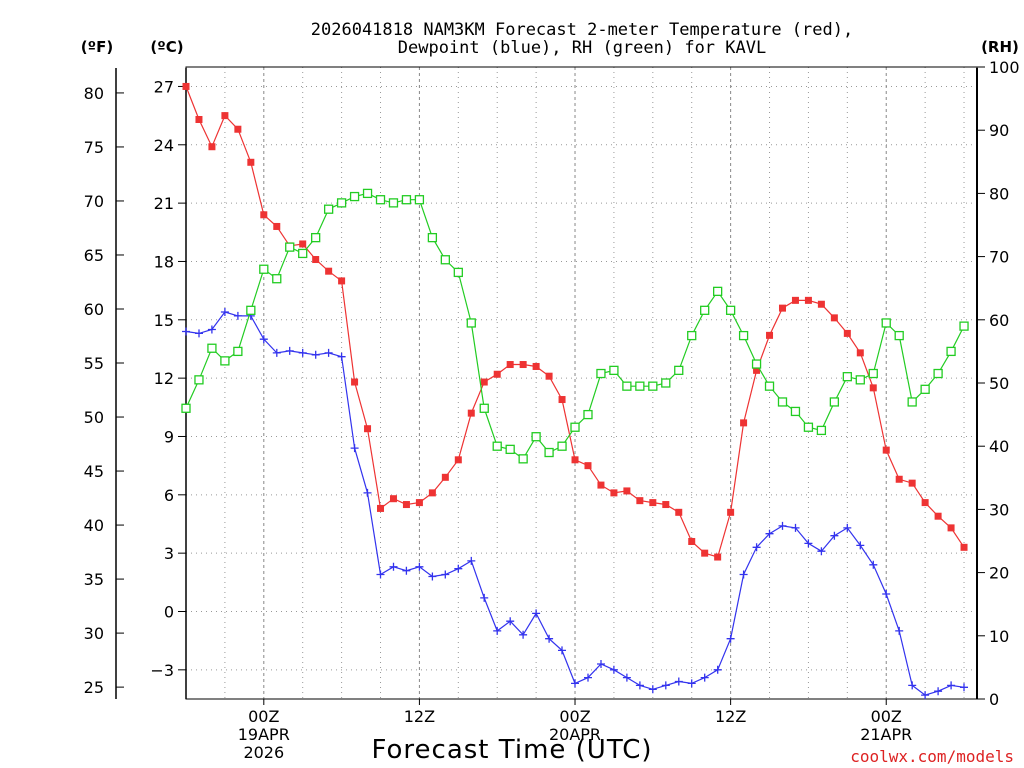 This screenshot has height=768, width=1024. Describe the element at coordinates (1000, 47) in the screenshot. I see `rh-unit-label: (RH)` at that location.